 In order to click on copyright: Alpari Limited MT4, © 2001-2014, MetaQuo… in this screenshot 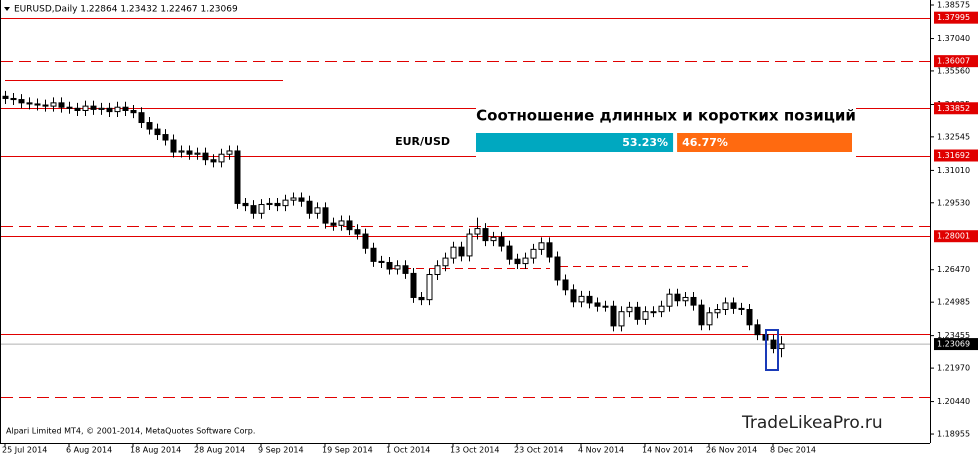, I will do `click(130, 431)`.